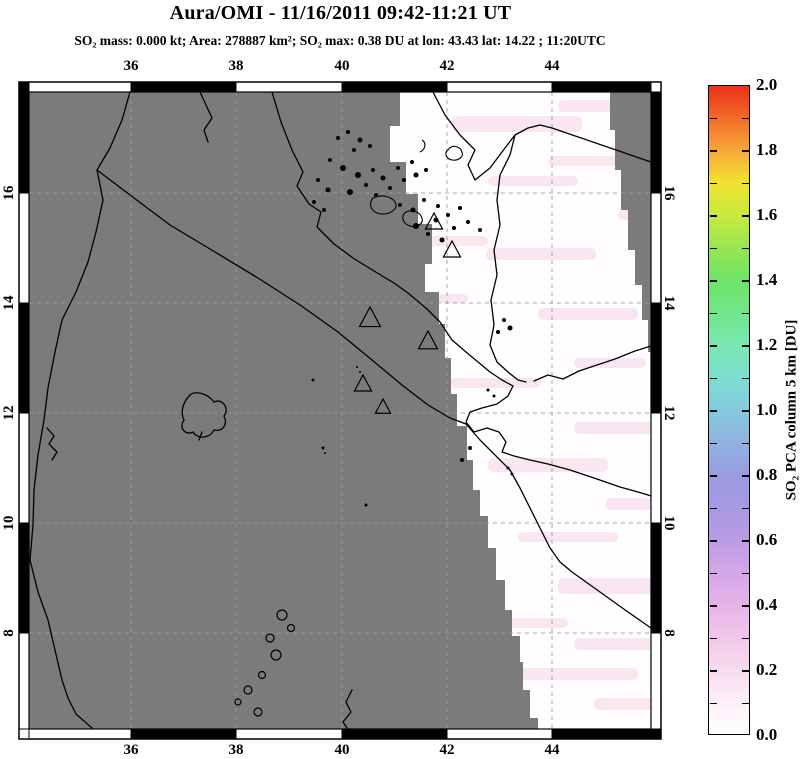 This screenshot has width=807, height=759. Describe the element at coordinates (767, 539) in the screenshot. I see `colorbar-tick-label: 0.6` at that location.